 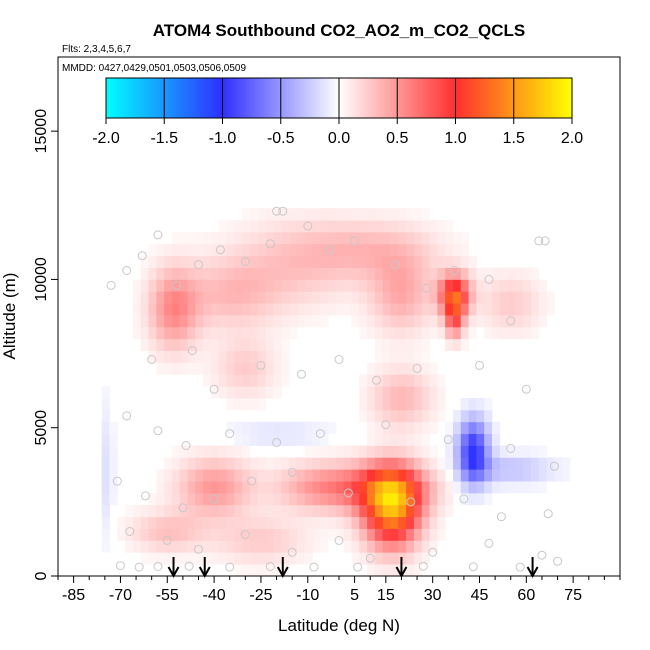 What do you see at coordinates (45, 344) in the screenshot?
I see `y-axis: 0 5000 10000 15000` at bounding box center [45, 344].